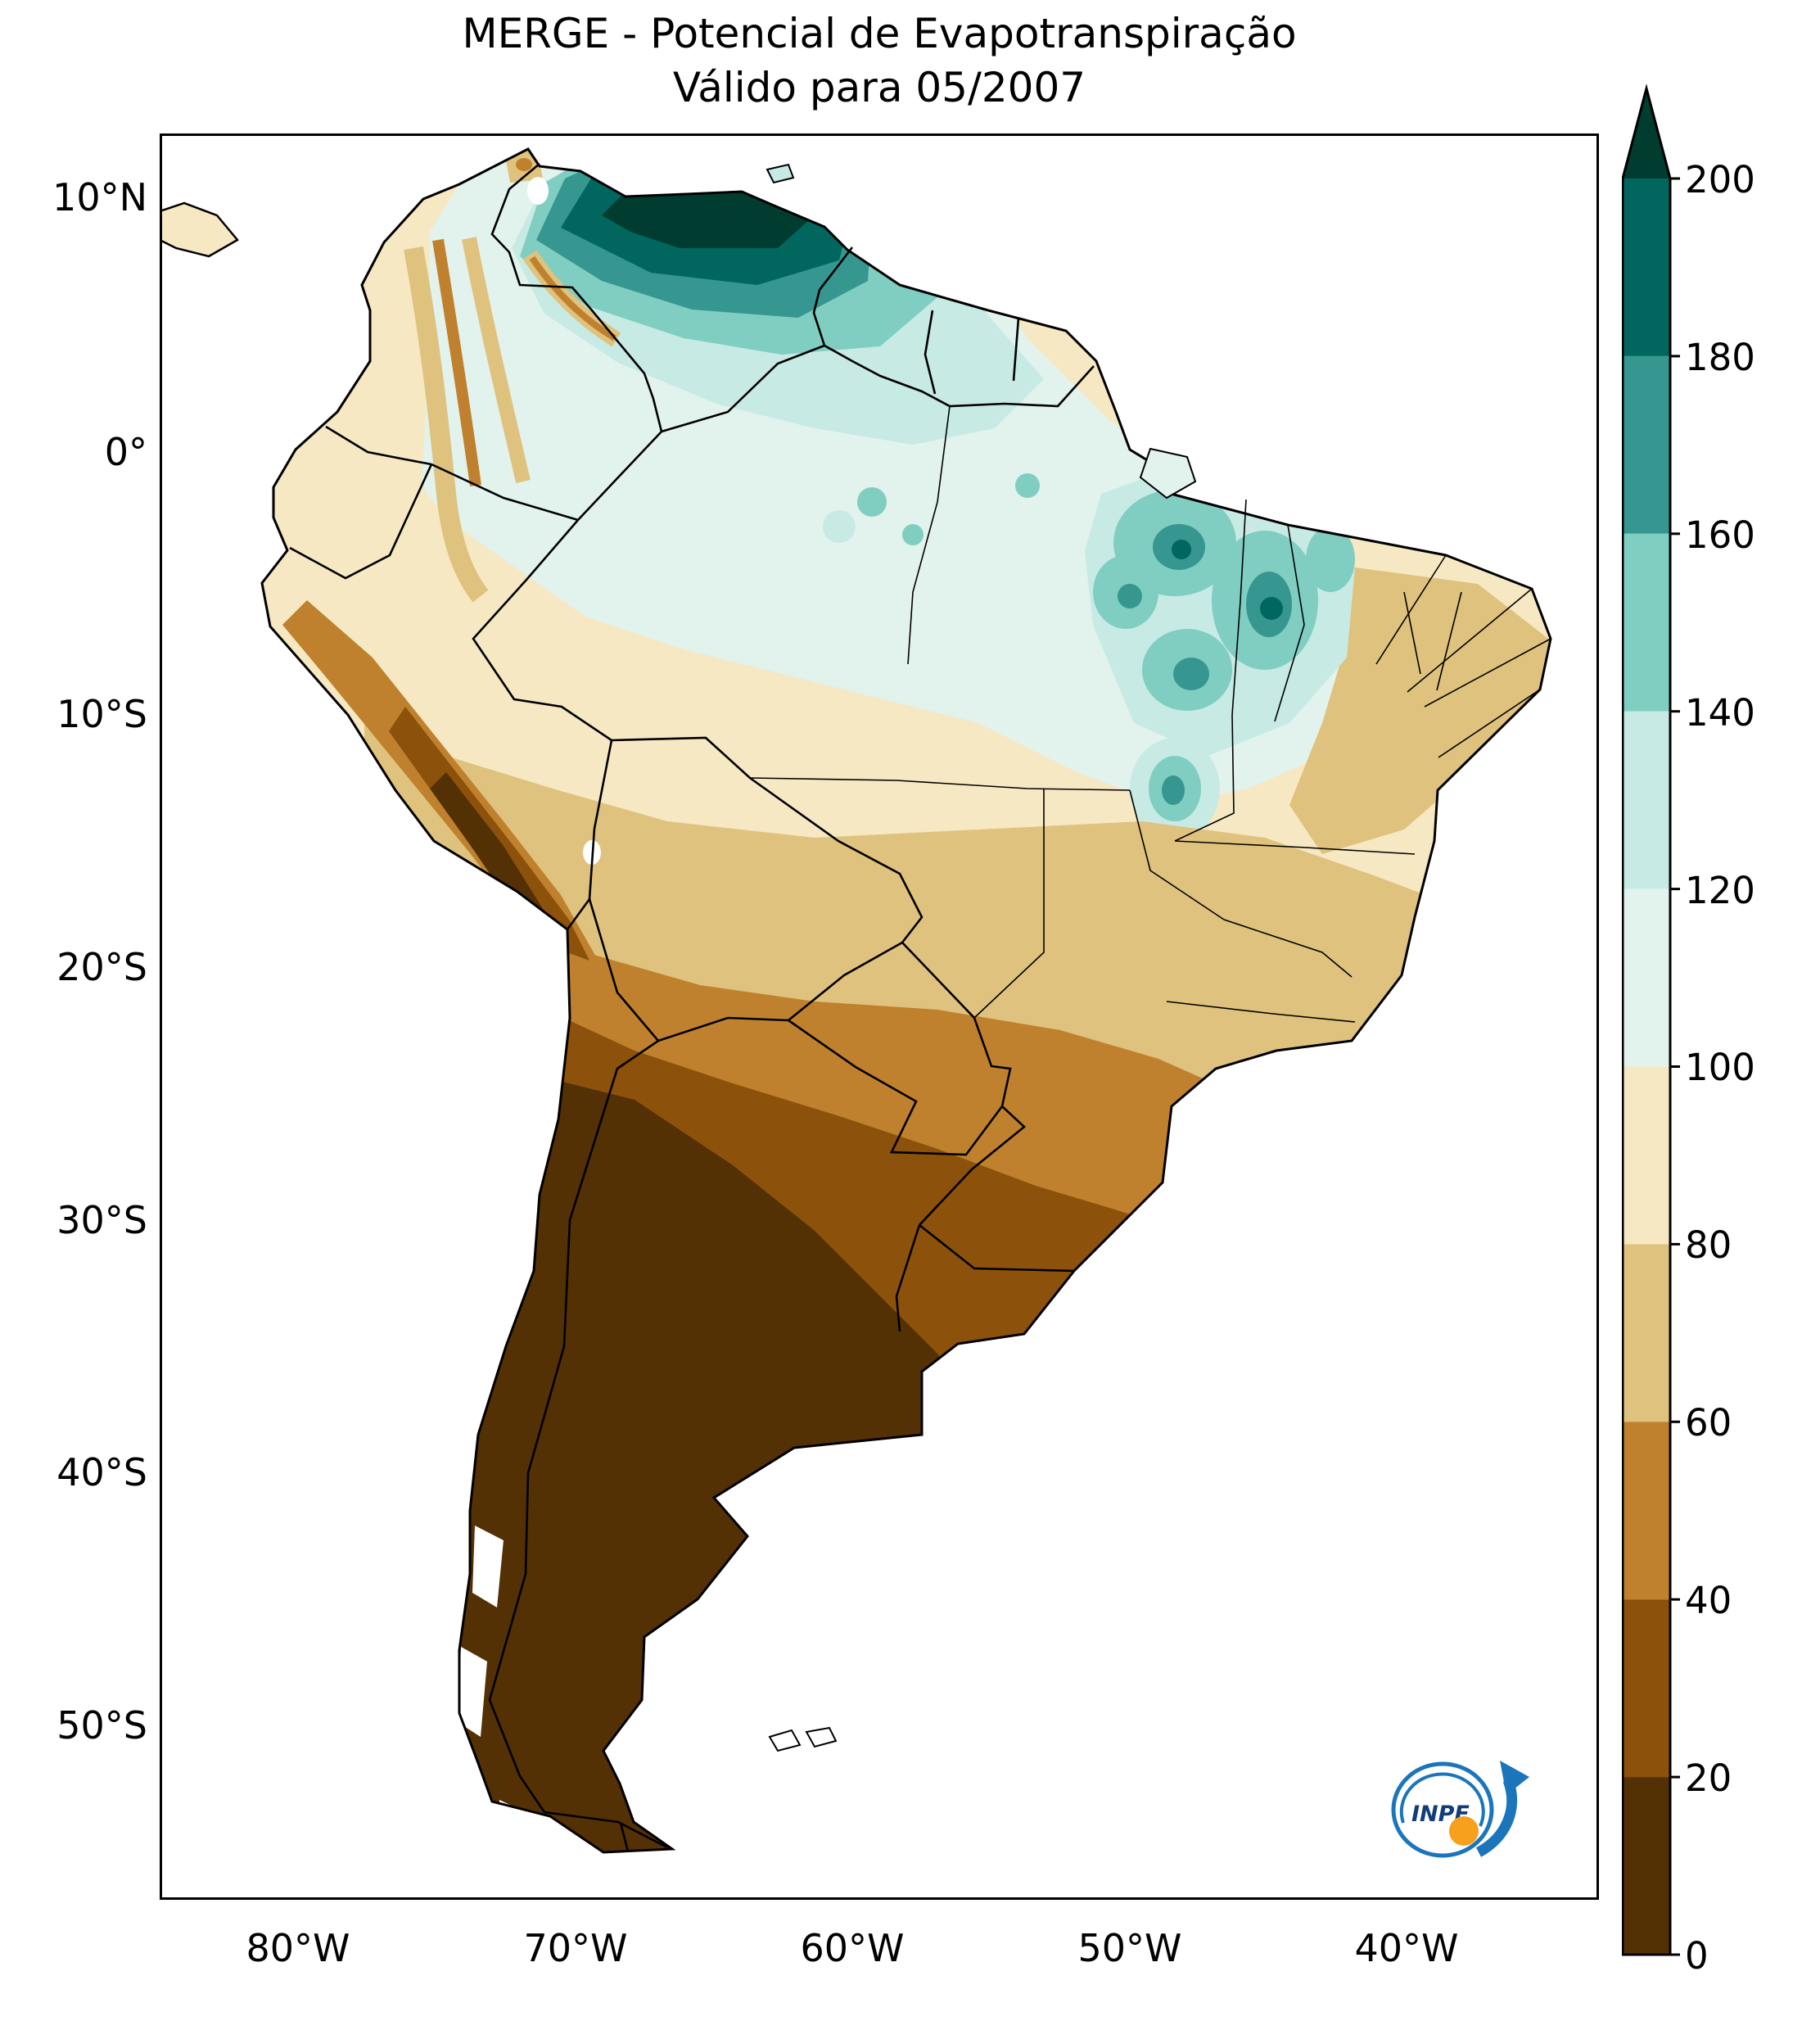  What do you see at coordinates (1514, 1778) in the screenshot?
I see `logo-arrow-head` at bounding box center [1514, 1778].